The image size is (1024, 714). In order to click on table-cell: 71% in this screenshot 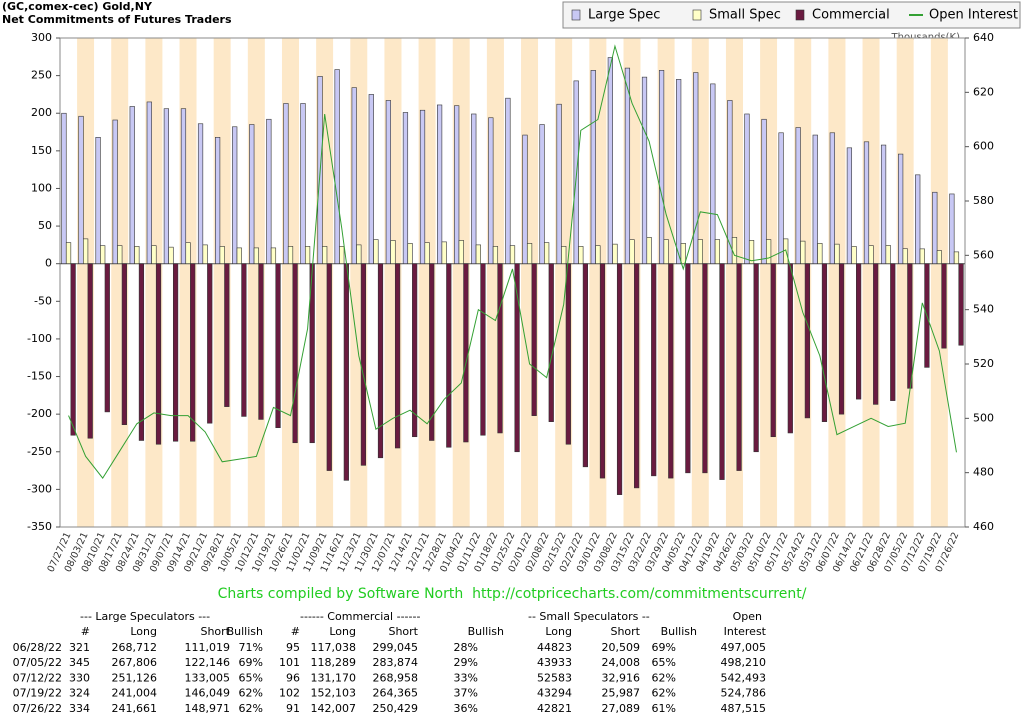, I will do `click(251, 647)`.